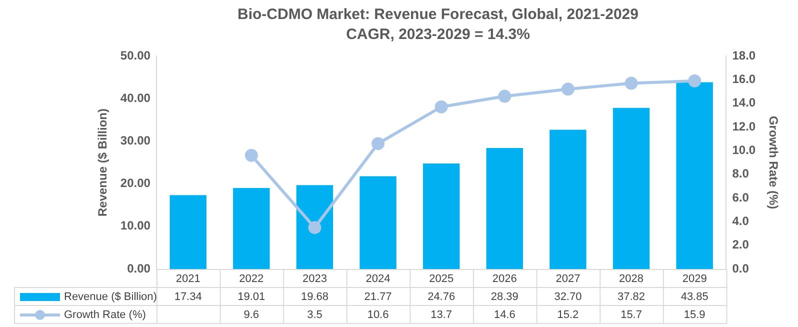 The image size is (798, 327). Describe the element at coordinates (251, 279) in the screenshot. I see `x-tick-label: 2022` at that location.